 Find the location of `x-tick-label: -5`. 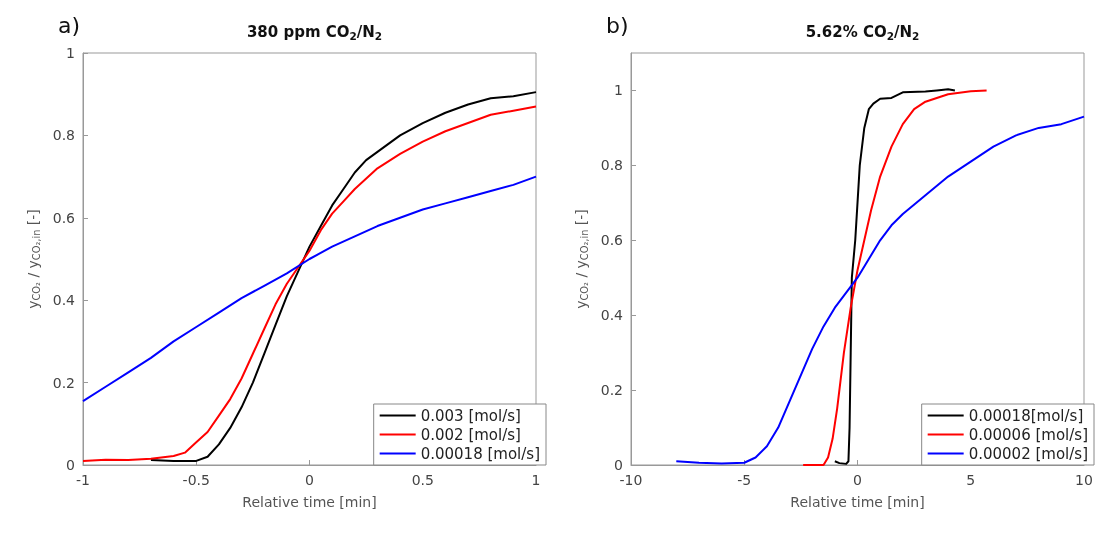

x-tick-label: -5 is located at coordinates (744, 480).